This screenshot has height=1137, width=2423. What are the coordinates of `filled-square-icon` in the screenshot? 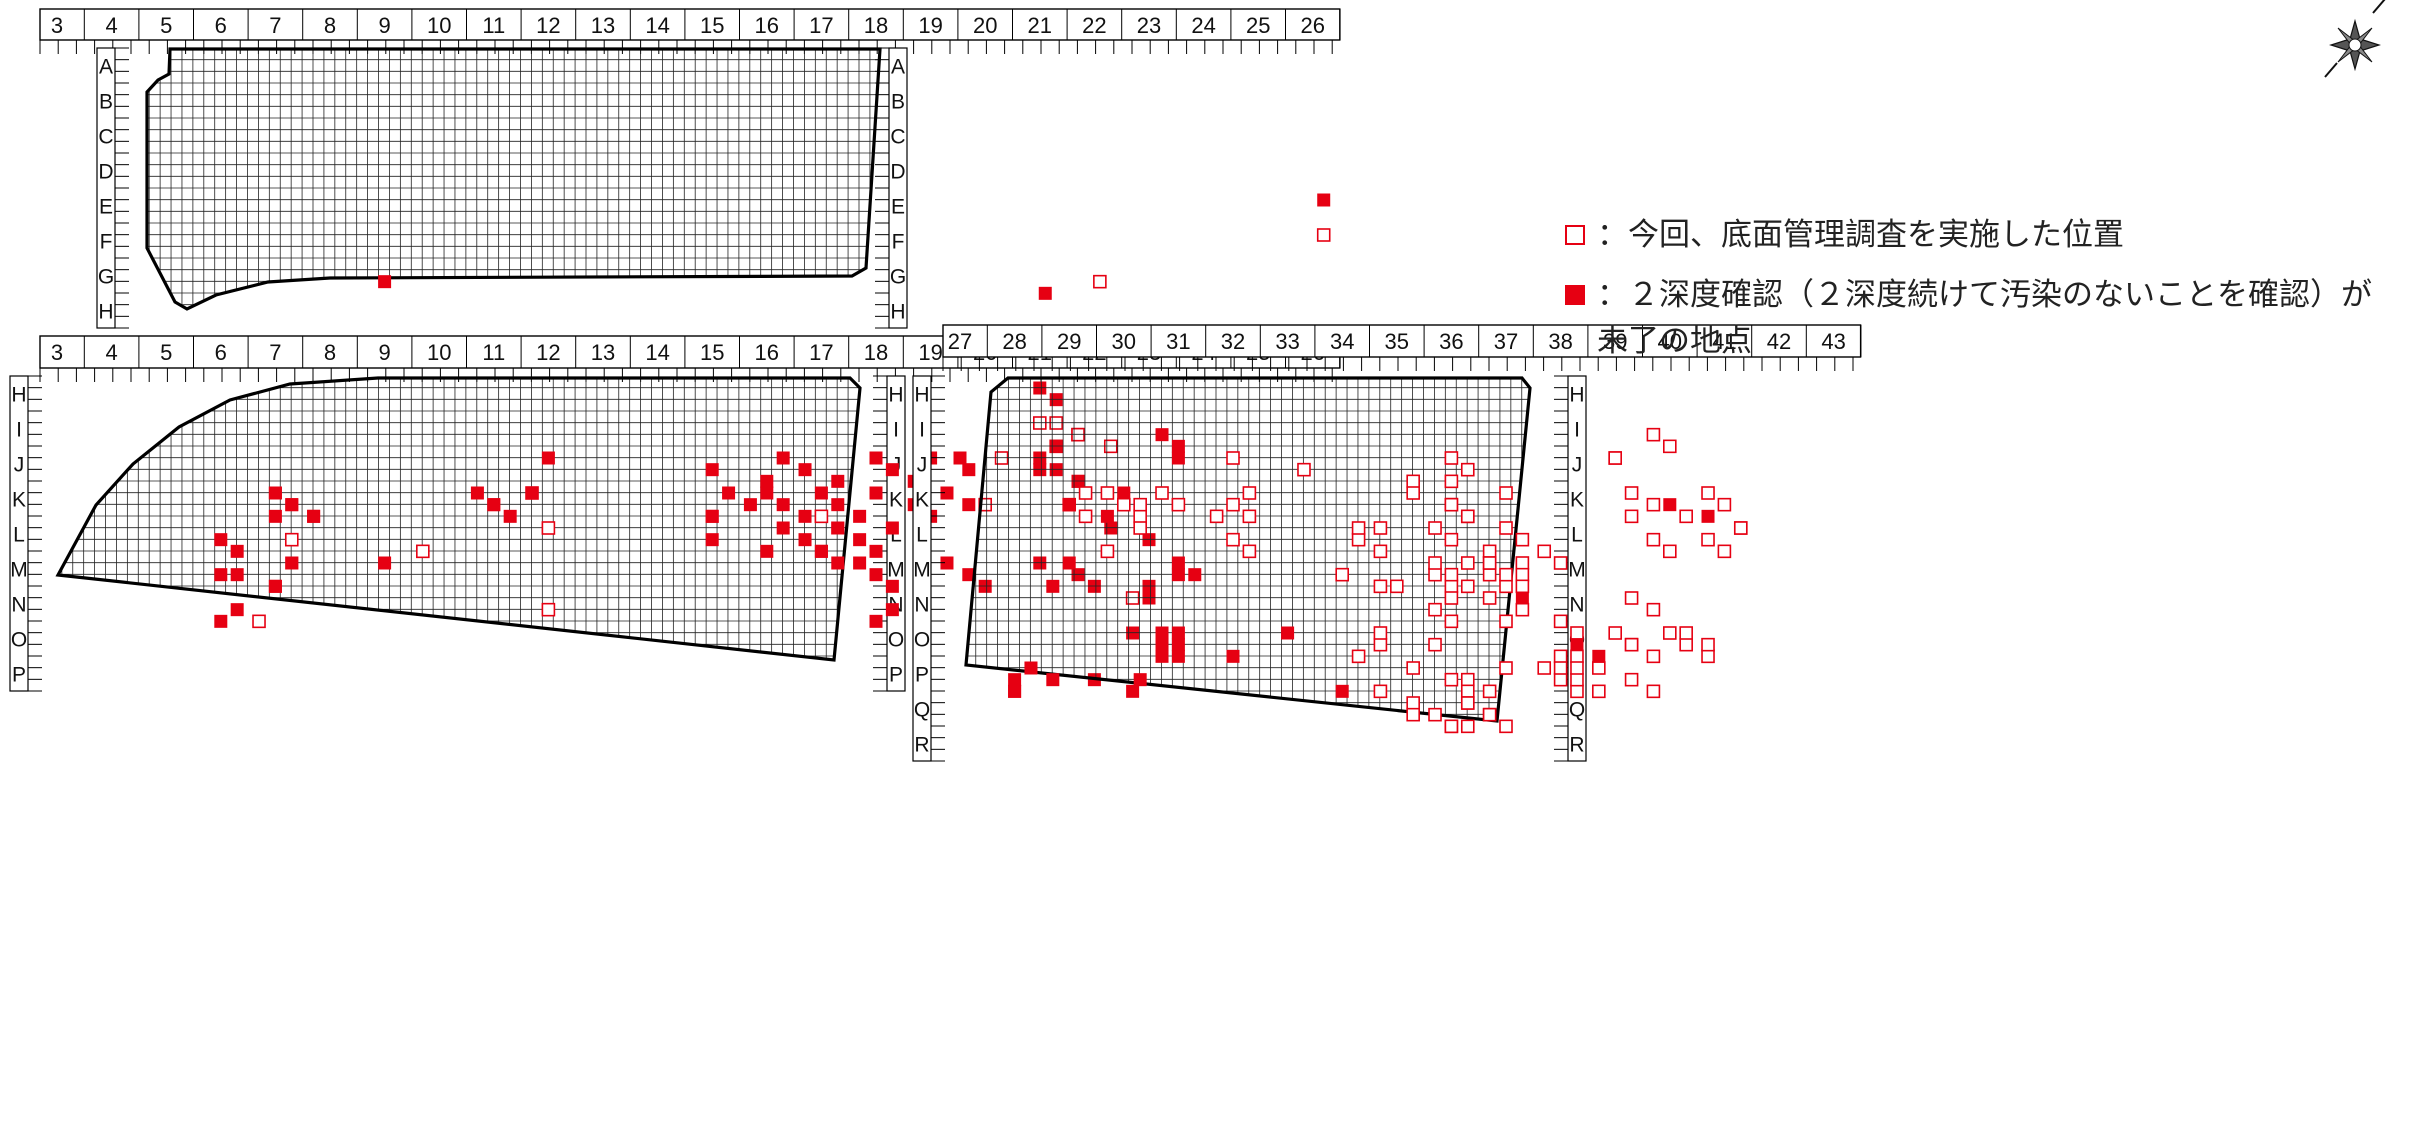 It's located at (1575, 295).